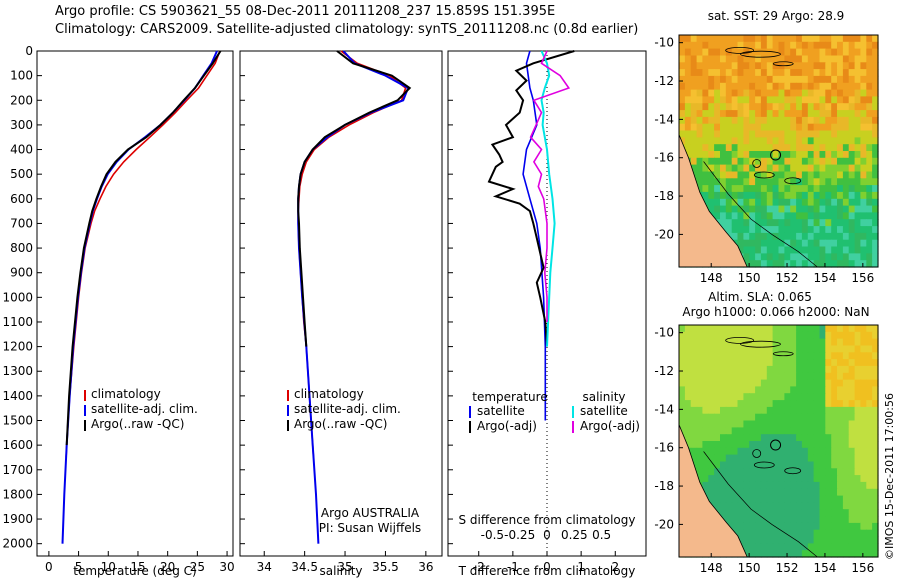 The image size is (900, 580). Describe the element at coordinates (167, 567) in the screenshot. I see `temperature-xtick-label: 20` at that location.